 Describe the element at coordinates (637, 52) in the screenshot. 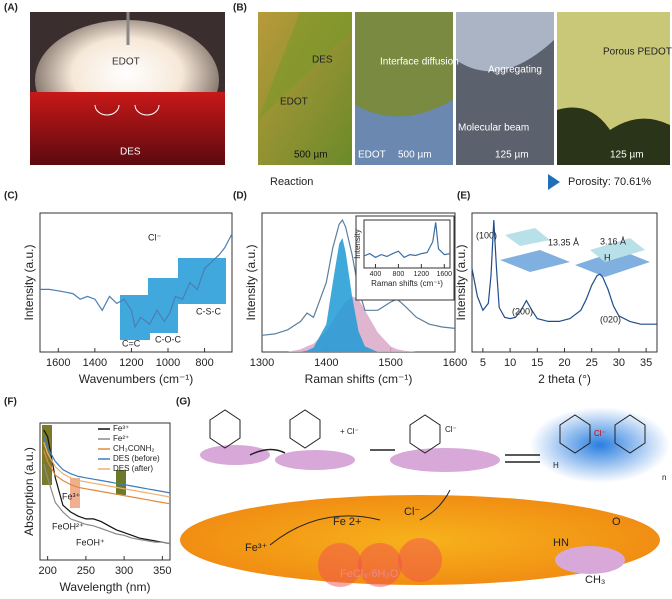

I see `photo-text: Porous PEDOT` at that location.